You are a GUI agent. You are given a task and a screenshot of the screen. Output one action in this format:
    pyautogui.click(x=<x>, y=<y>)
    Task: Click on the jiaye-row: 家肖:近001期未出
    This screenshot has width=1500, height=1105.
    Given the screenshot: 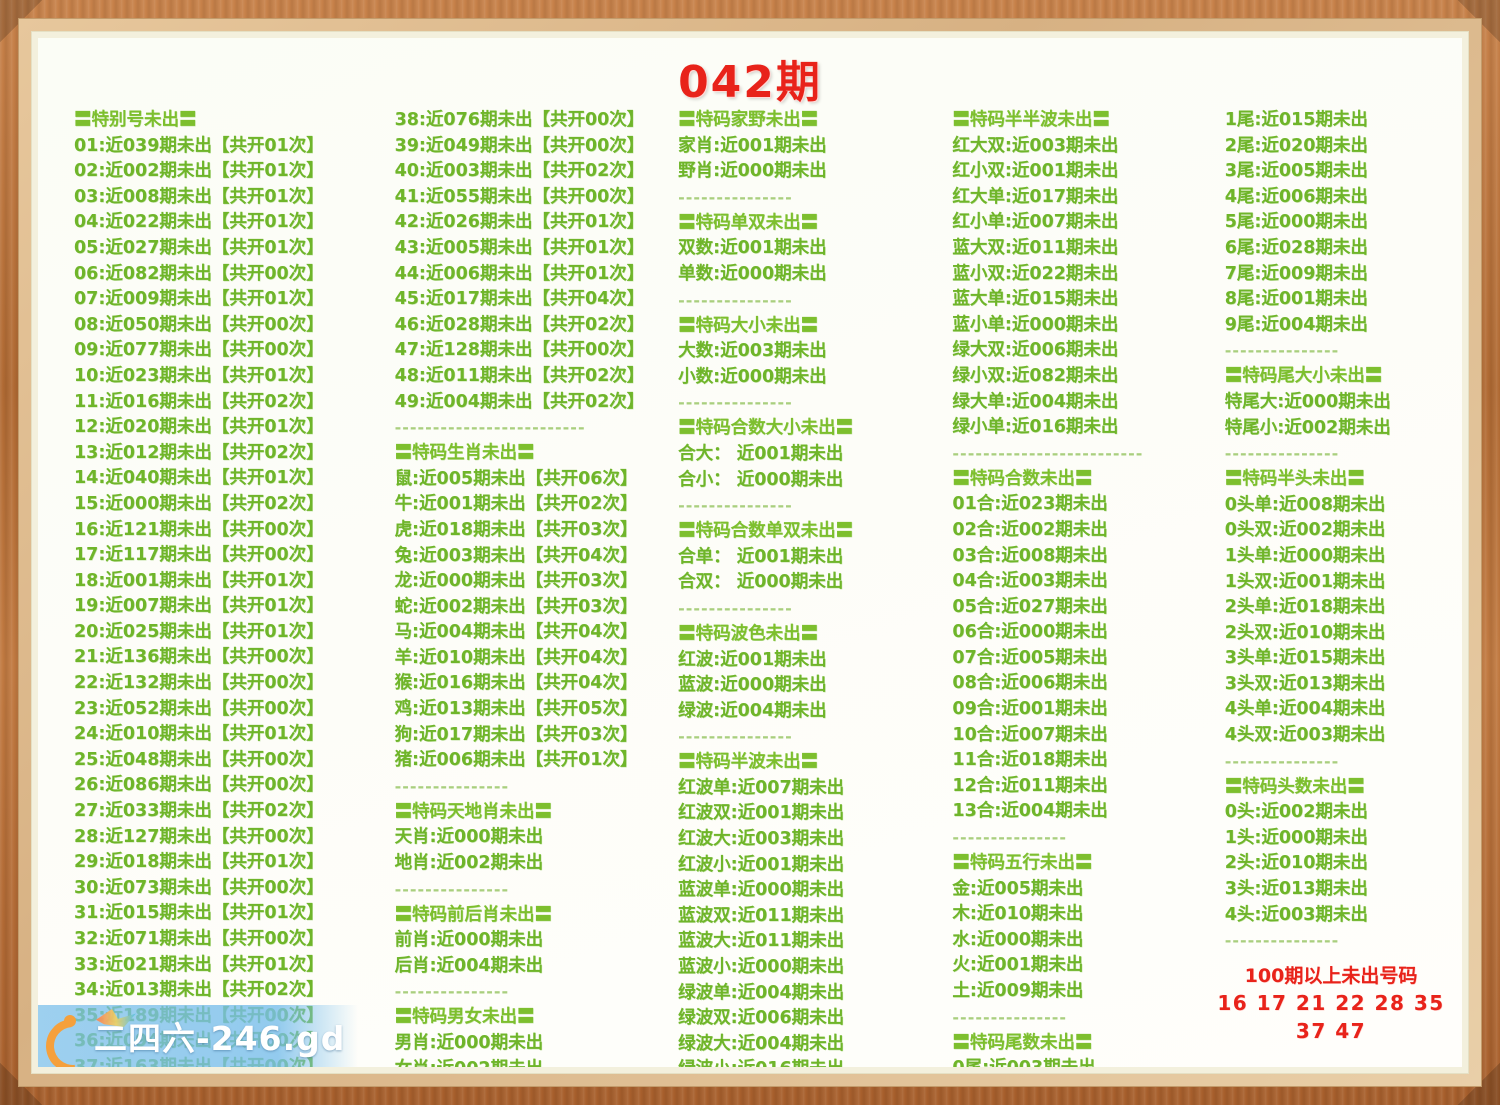 What is the action you would take?
    pyautogui.click(x=752, y=145)
    